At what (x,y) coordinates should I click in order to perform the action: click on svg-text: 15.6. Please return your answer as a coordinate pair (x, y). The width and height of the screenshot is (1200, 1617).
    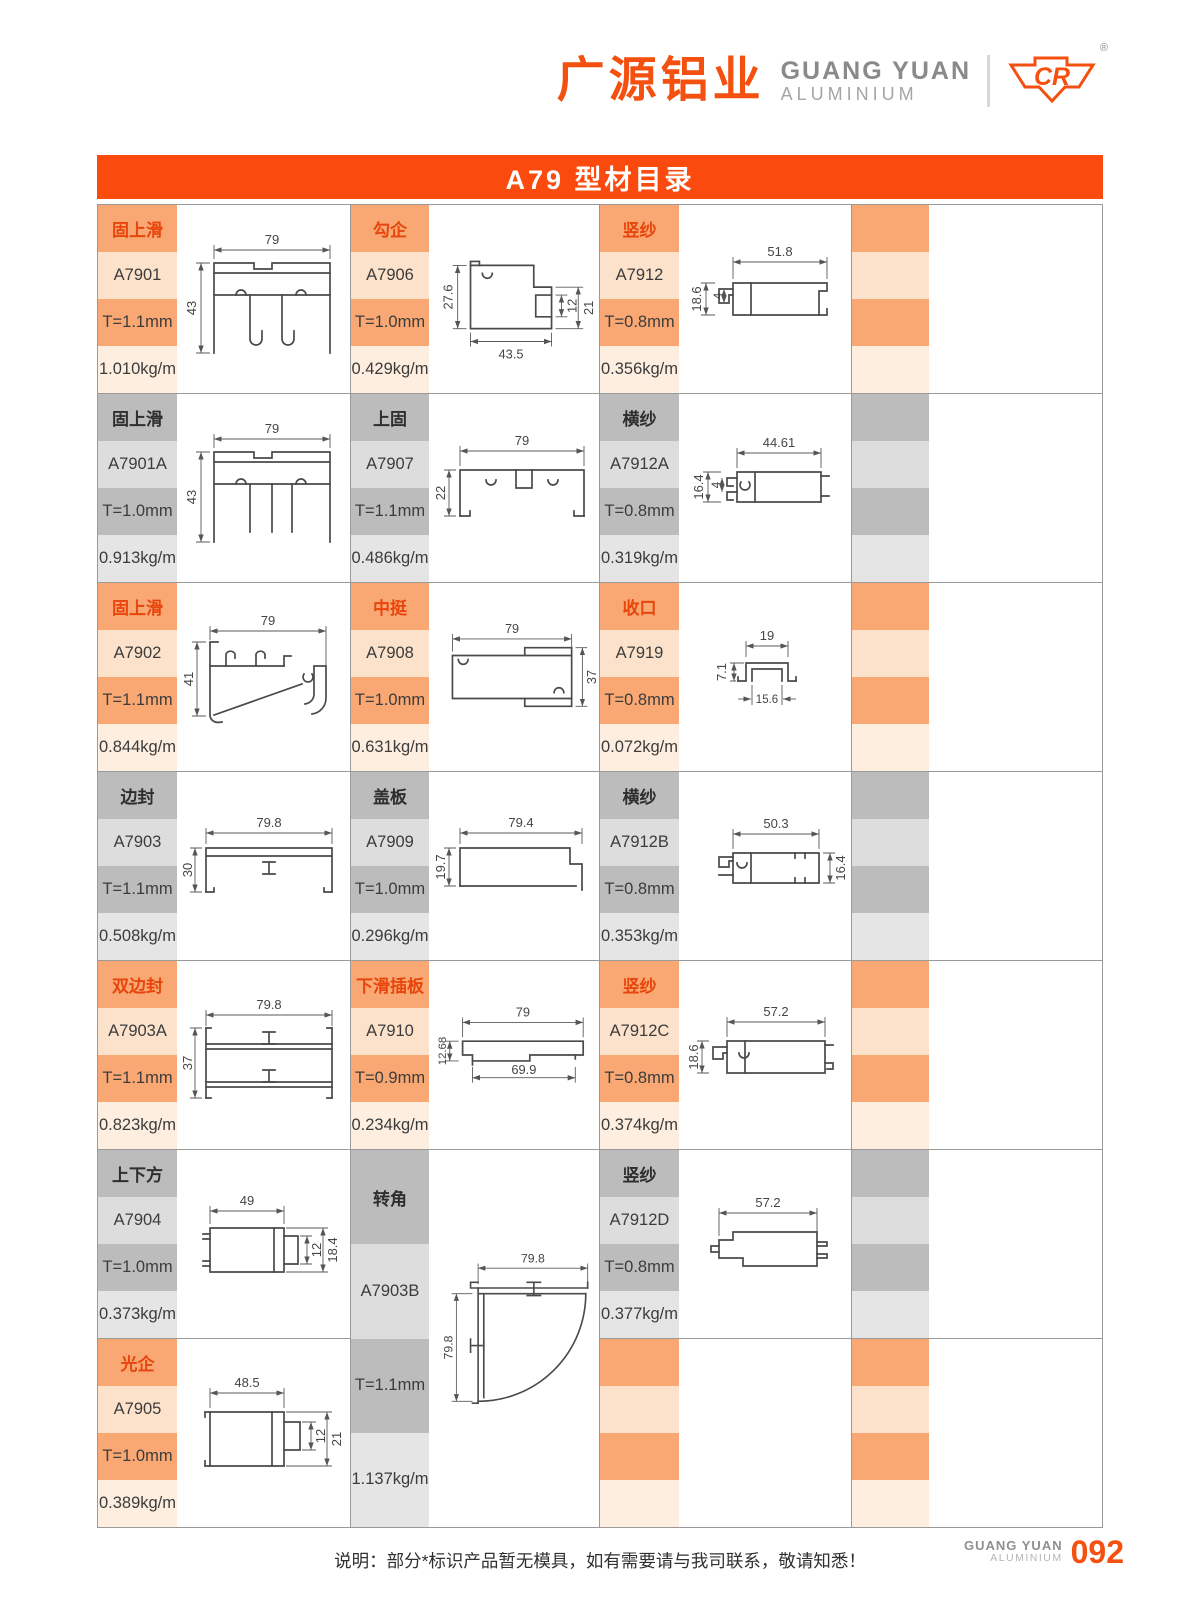
    Looking at the image, I should click on (767, 700).